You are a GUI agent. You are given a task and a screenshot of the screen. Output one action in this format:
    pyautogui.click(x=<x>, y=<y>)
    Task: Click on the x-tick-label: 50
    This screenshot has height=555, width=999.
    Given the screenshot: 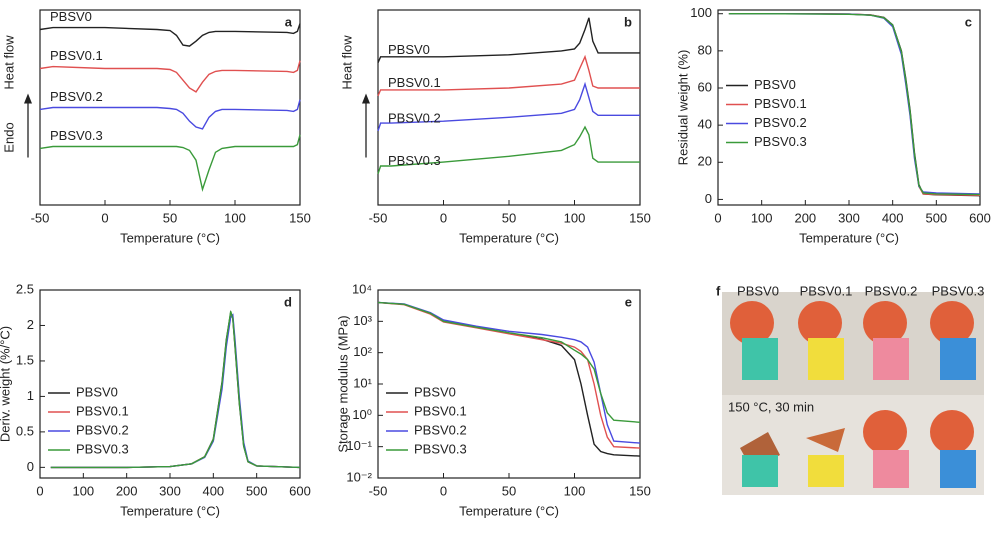 What is the action you would take?
    pyautogui.click(x=509, y=217)
    